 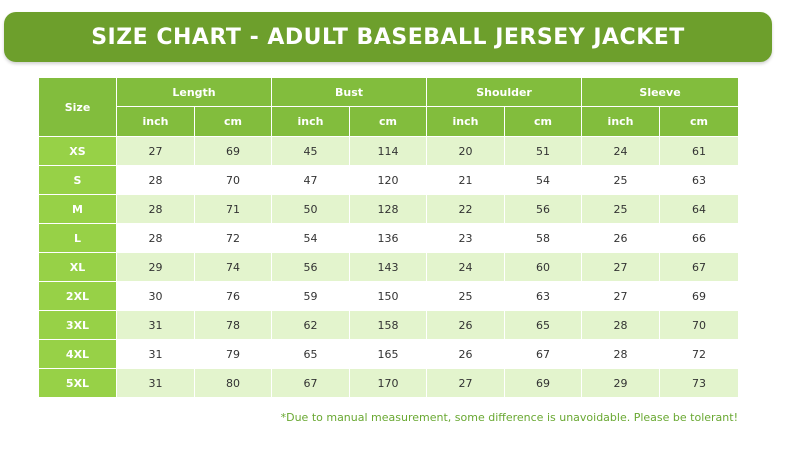 What do you see at coordinates (699, 383) in the screenshot?
I see `table-cell: 73` at bounding box center [699, 383].